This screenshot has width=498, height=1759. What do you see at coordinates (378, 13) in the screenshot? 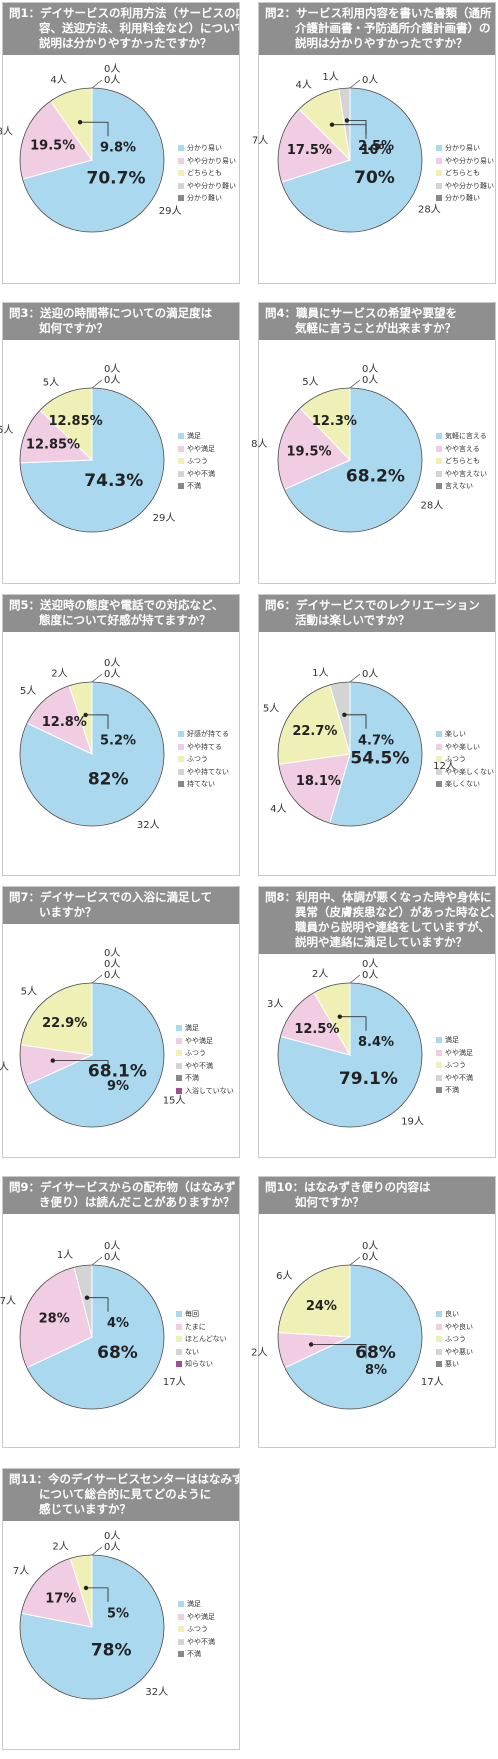
I see `question-title-line: 問2：サービス利用内容を書いた書類（通所` at bounding box center [378, 13].